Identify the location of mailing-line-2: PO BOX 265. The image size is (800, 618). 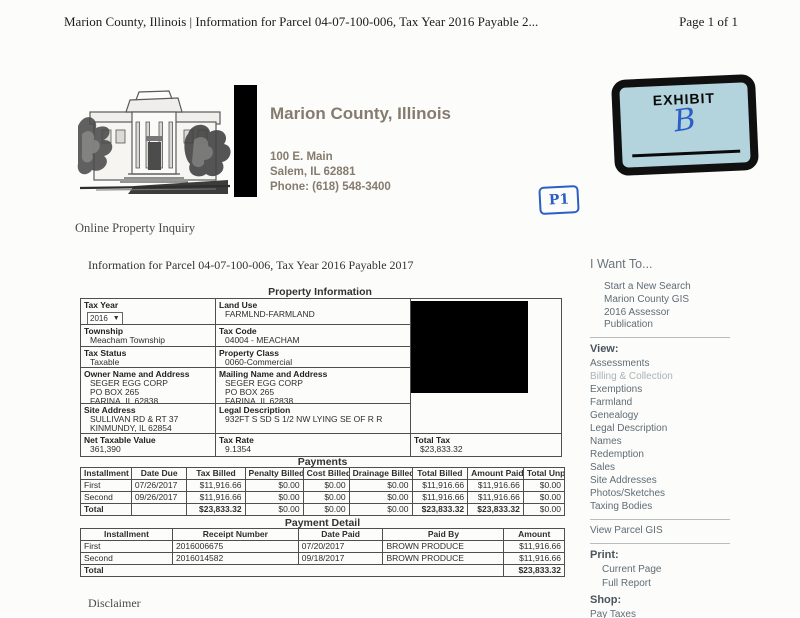
(250, 391).